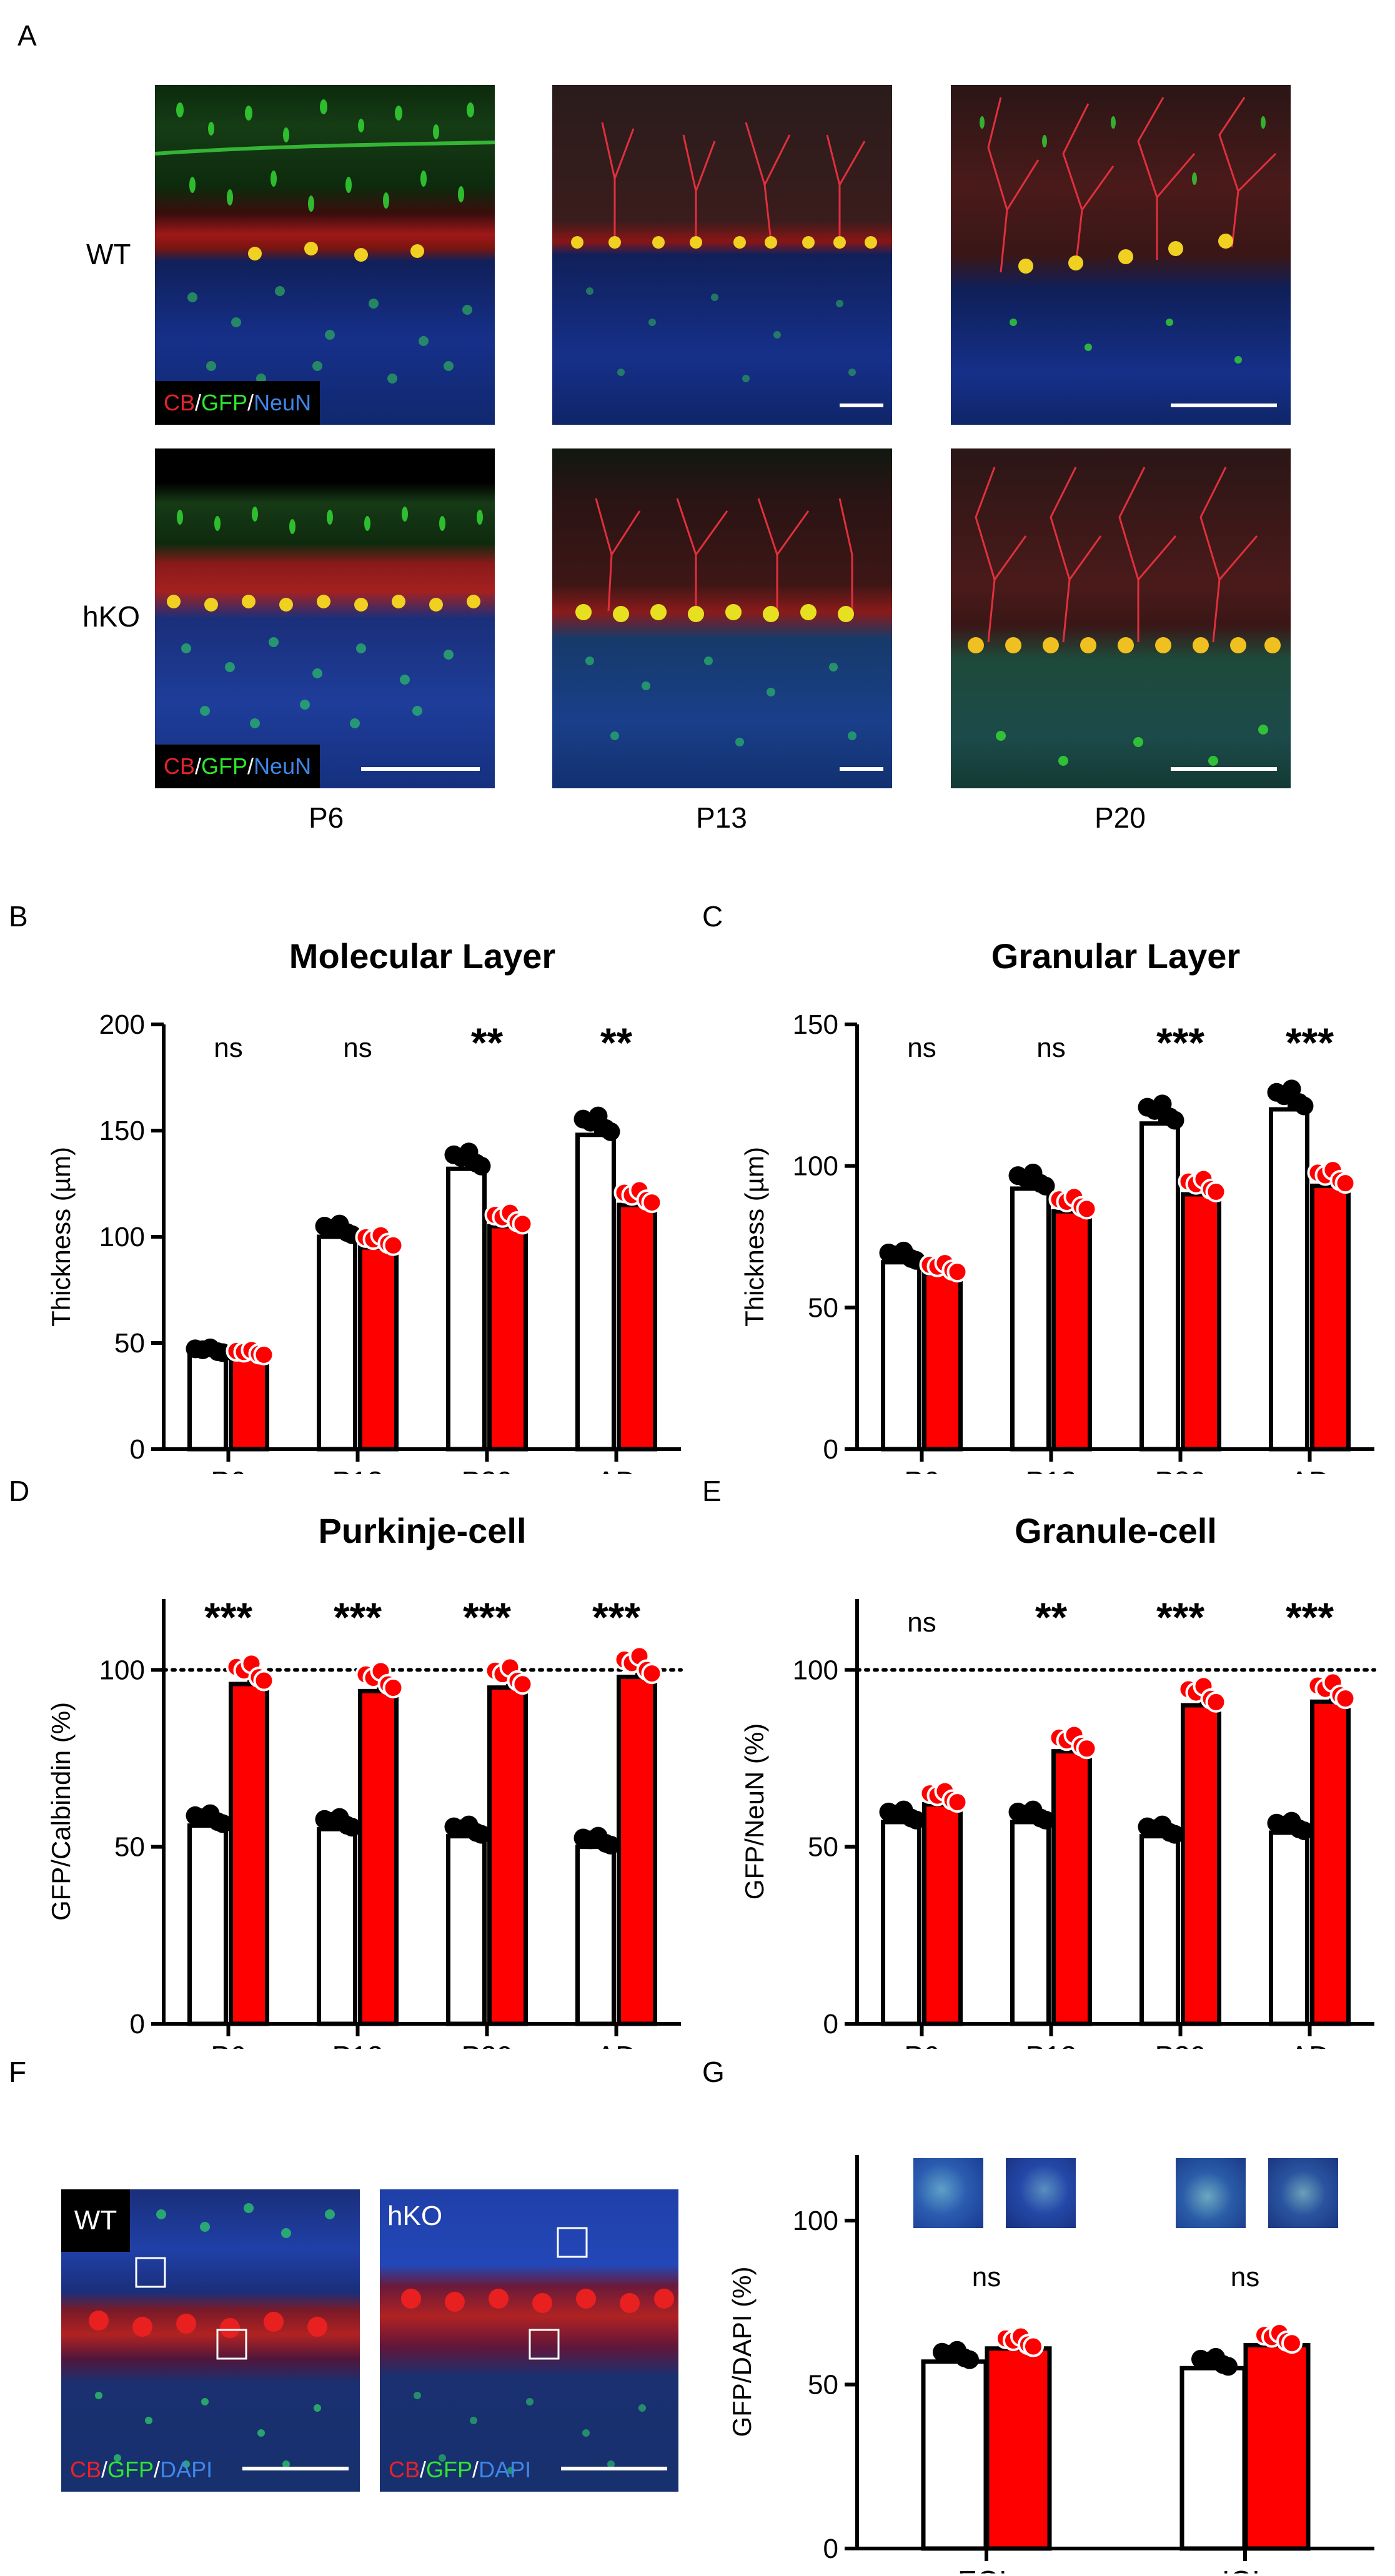  Describe the element at coordinates (108, 254) in the screenshot. I see `row-label-wt: WT` at that location.